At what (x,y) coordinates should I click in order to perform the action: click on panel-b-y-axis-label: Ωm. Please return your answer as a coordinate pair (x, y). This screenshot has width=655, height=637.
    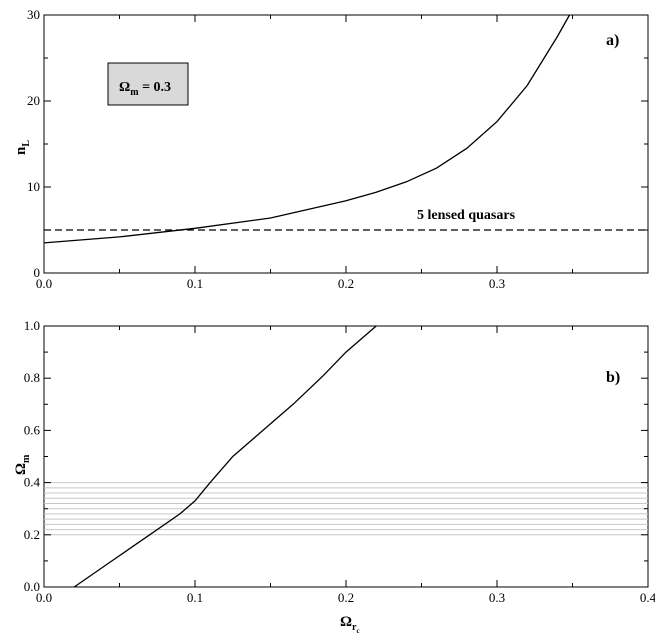
    Looking at the image, I should click on (22, 464).